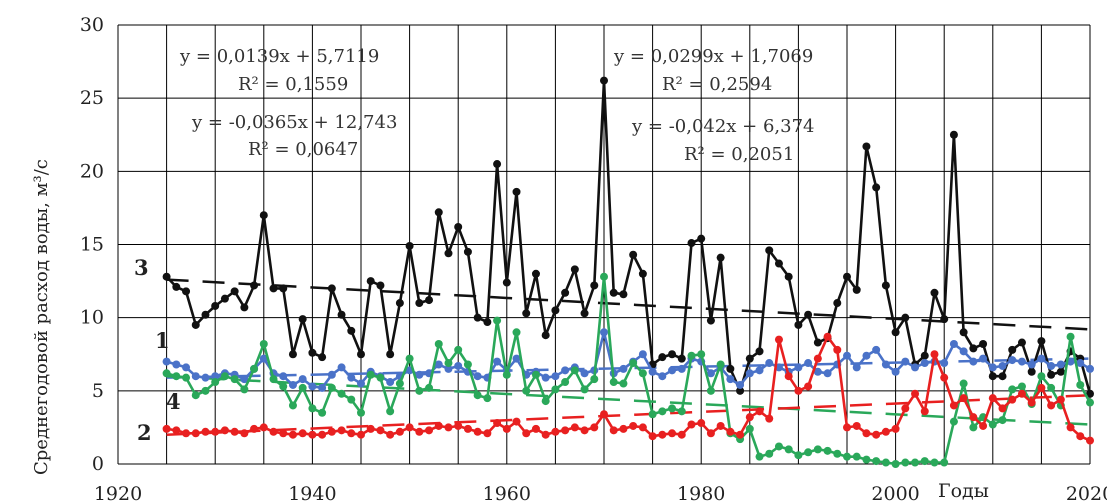 The image size is (1107, 504). What do you see at coordinates (162, 340) in the screenshot?
I see `curve-label-1: 1` at bounding box center [162, 340].